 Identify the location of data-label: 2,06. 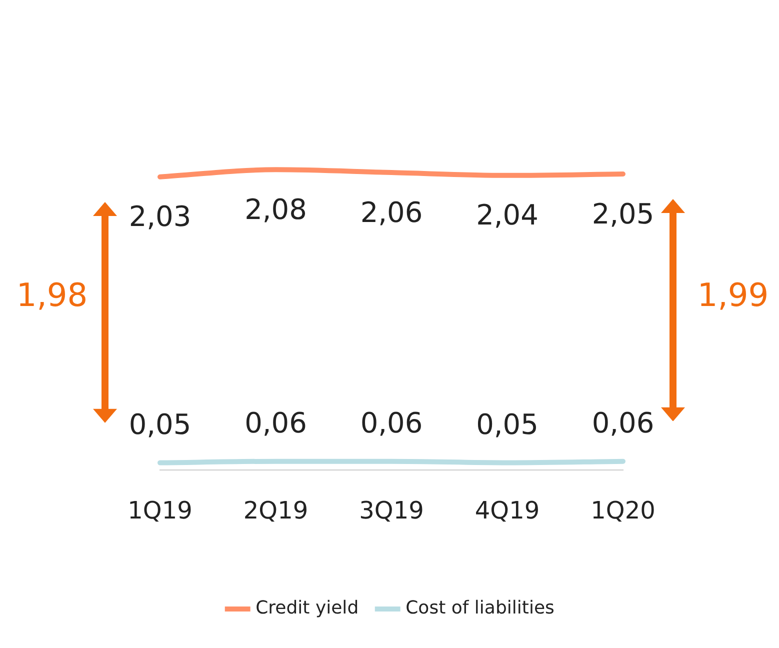
(391, 212).